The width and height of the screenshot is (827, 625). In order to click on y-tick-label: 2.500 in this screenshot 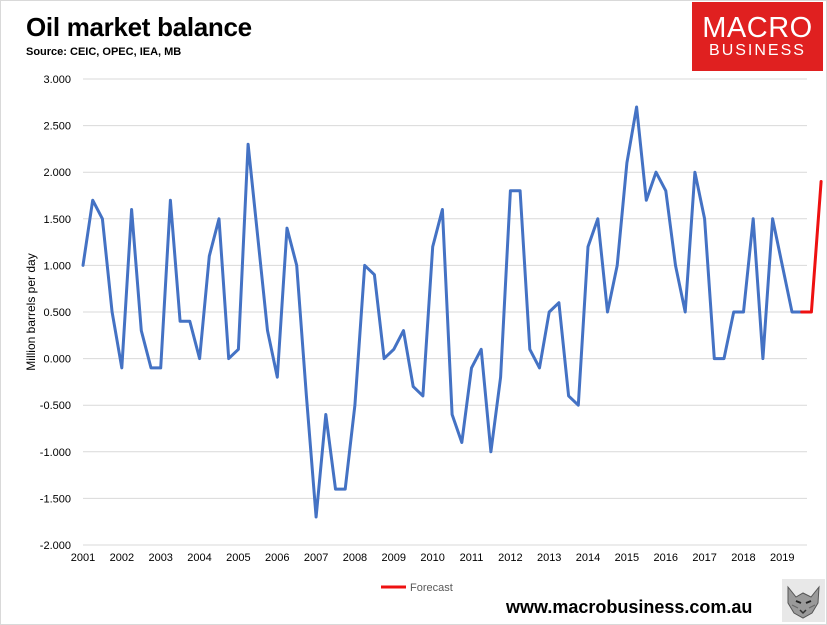, I will do `click(57, 127)`.